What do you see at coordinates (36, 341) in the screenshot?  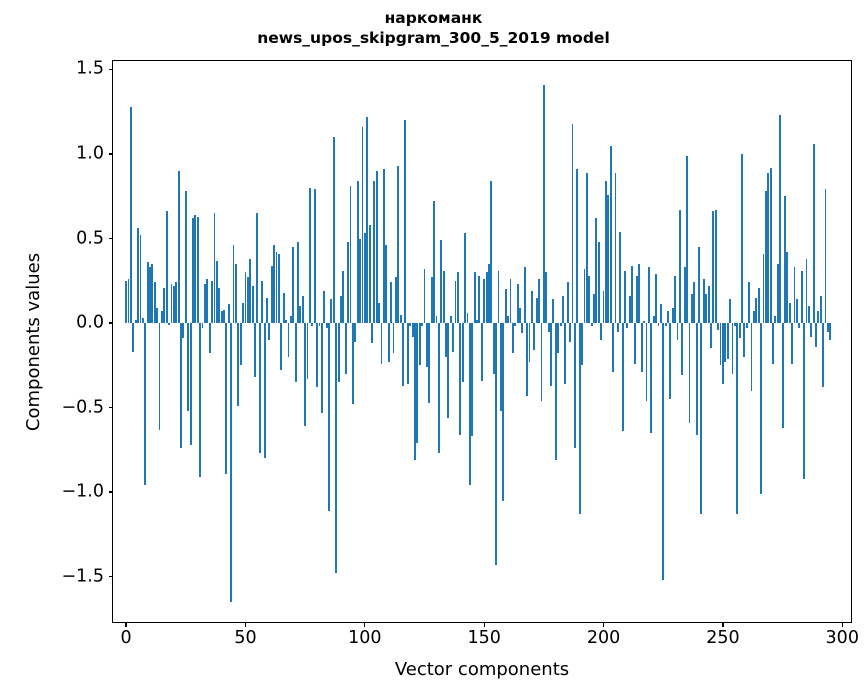 I see `y-axis-label-wrap: Components values` at bounding box center [36, 341].